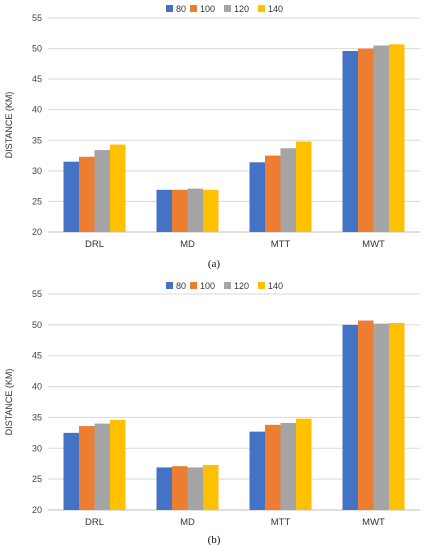  I want to click on panel-label-b: (b), so click(214, 540).